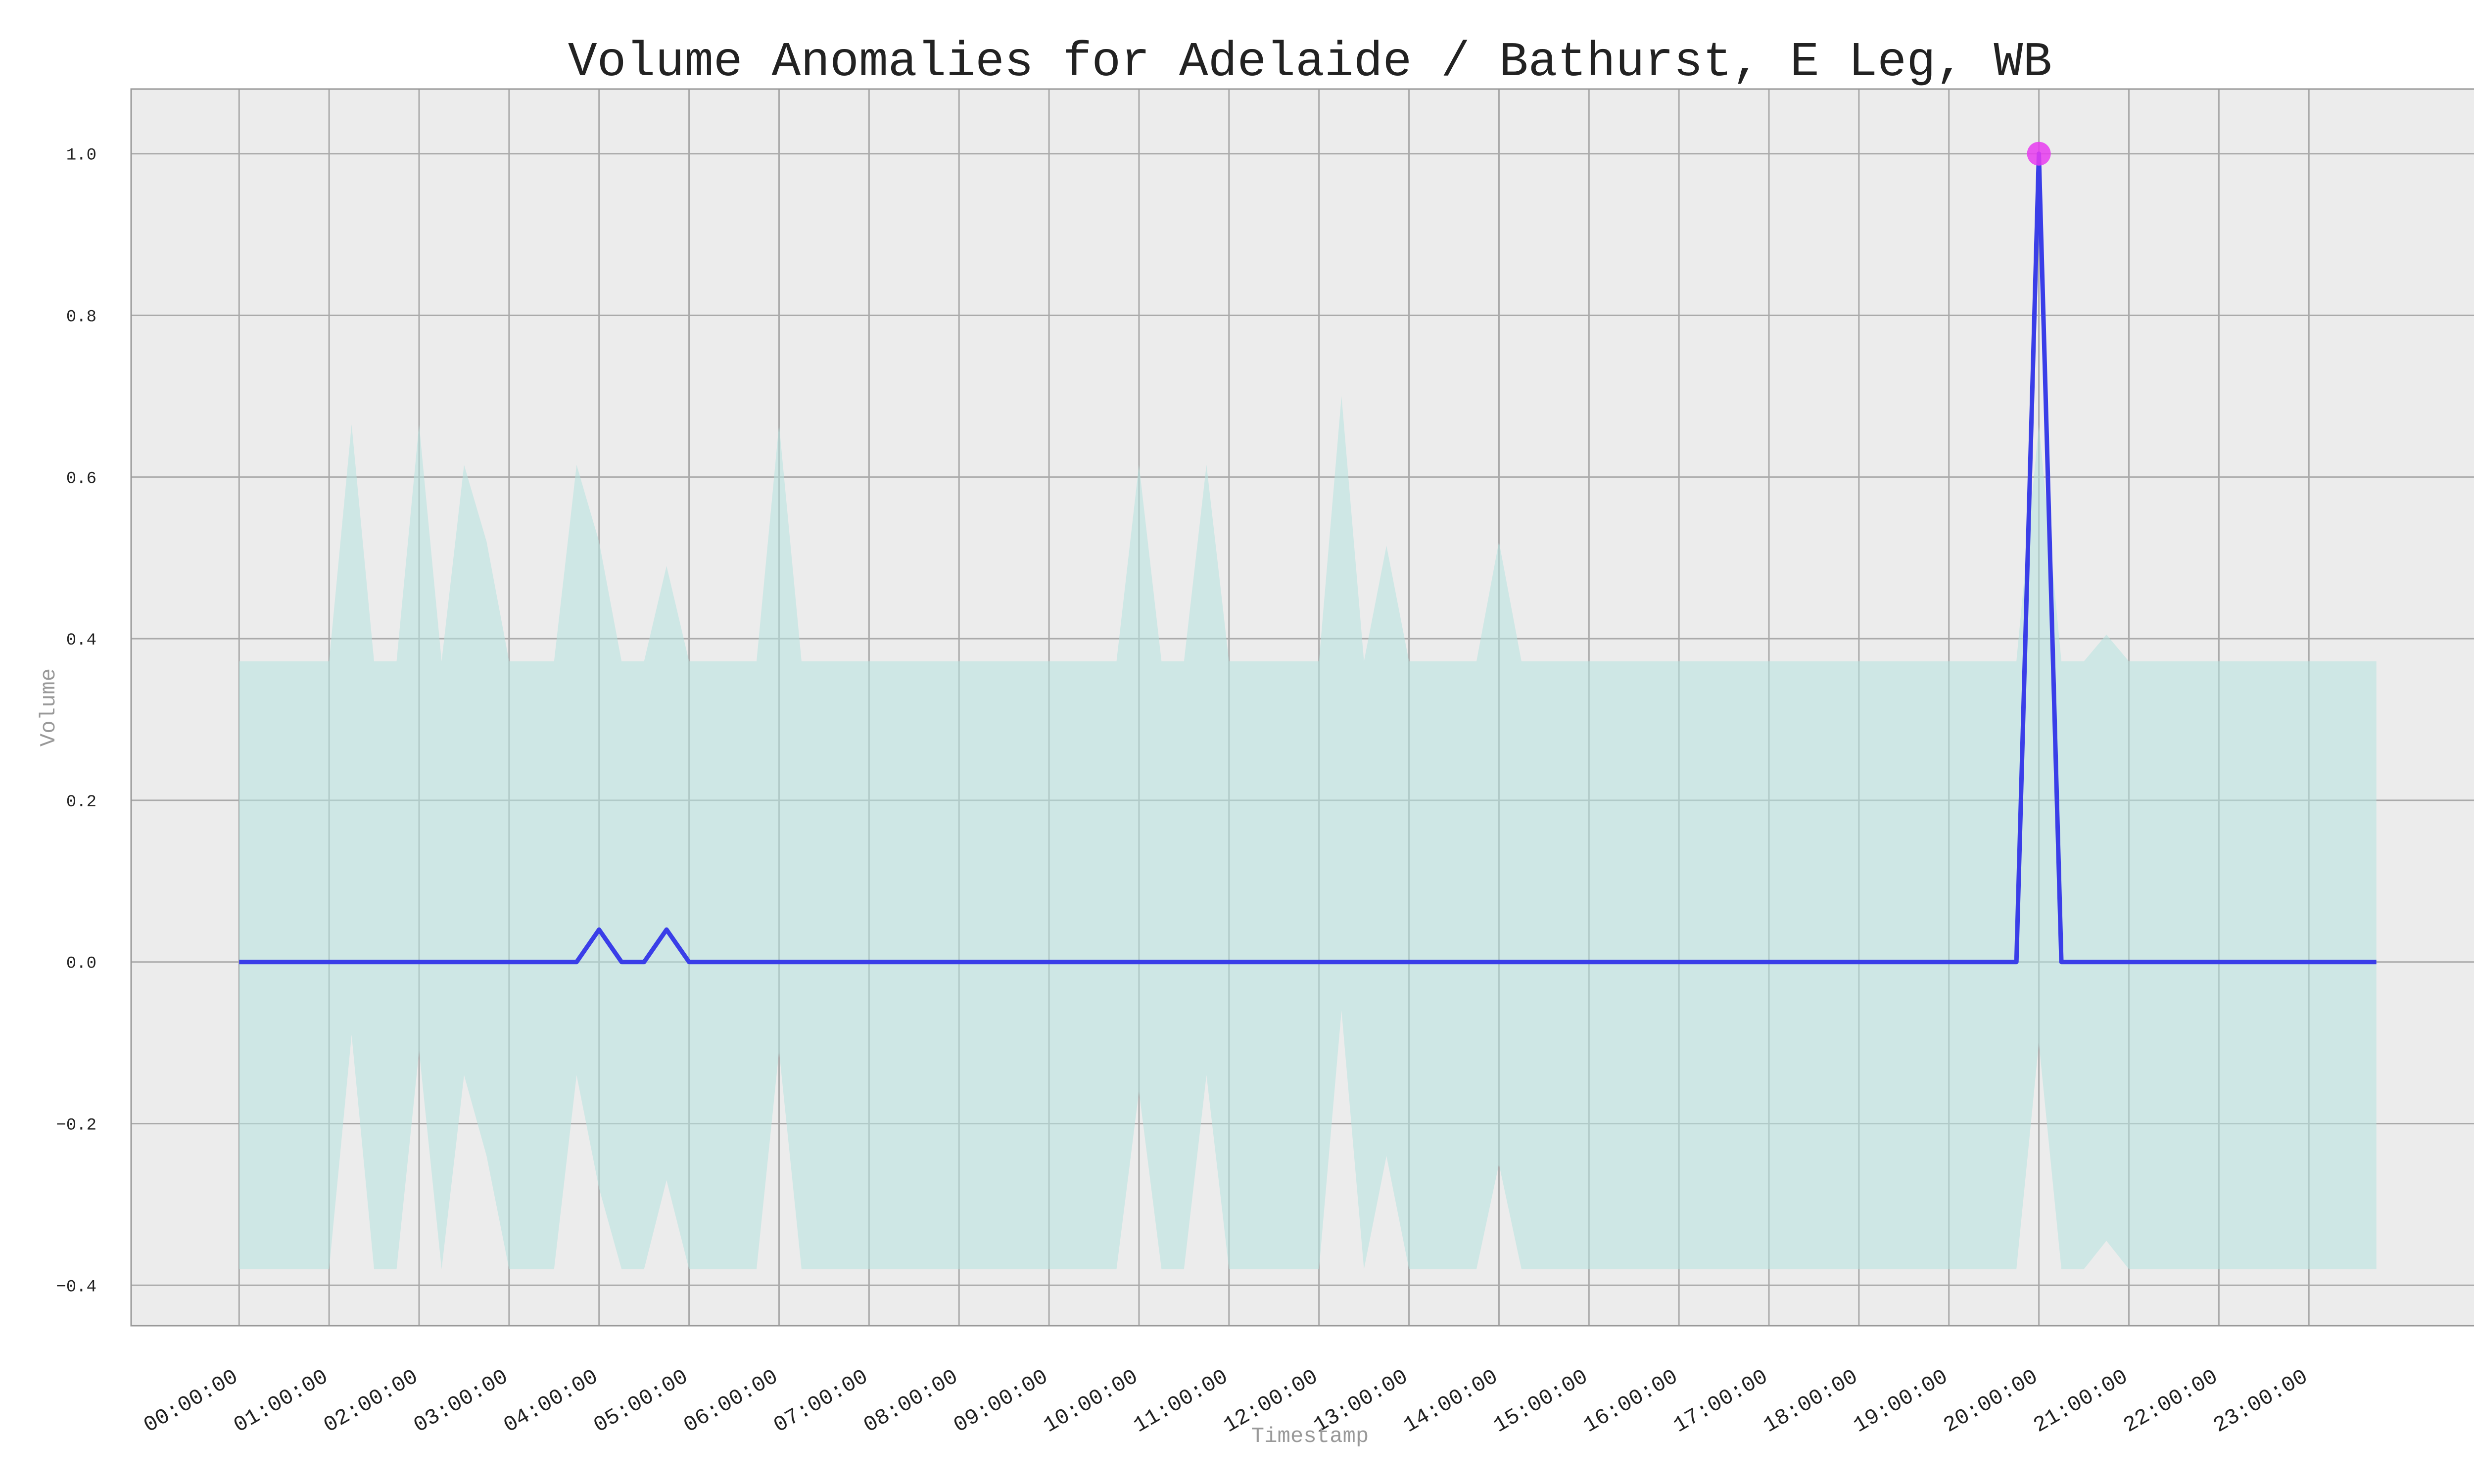 The height and width of the screenshot is (1484, 2474). I want to click on x-tick-label: 08:00:00, so click(911, 1401).